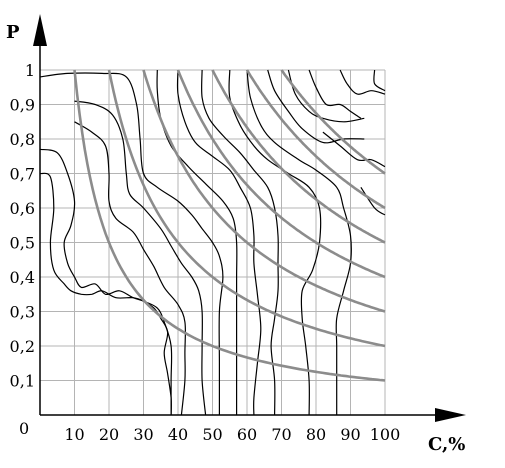 Image resolution: width=505 pixels, height=468 pixels. I want to click on x-axis-arrow, so click(450, 415).